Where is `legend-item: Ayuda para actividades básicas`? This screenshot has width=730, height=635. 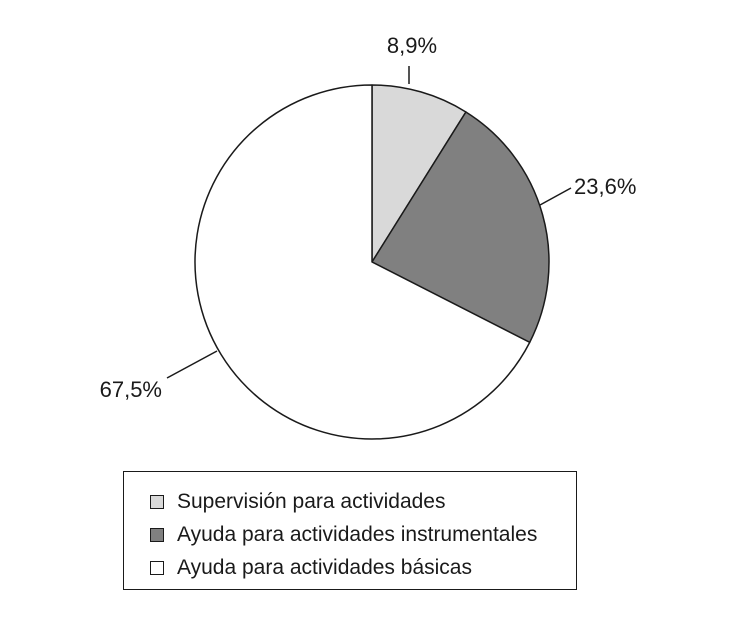 legend-item: Ayuda para actividades básicas is located at coordinates (363, 567).